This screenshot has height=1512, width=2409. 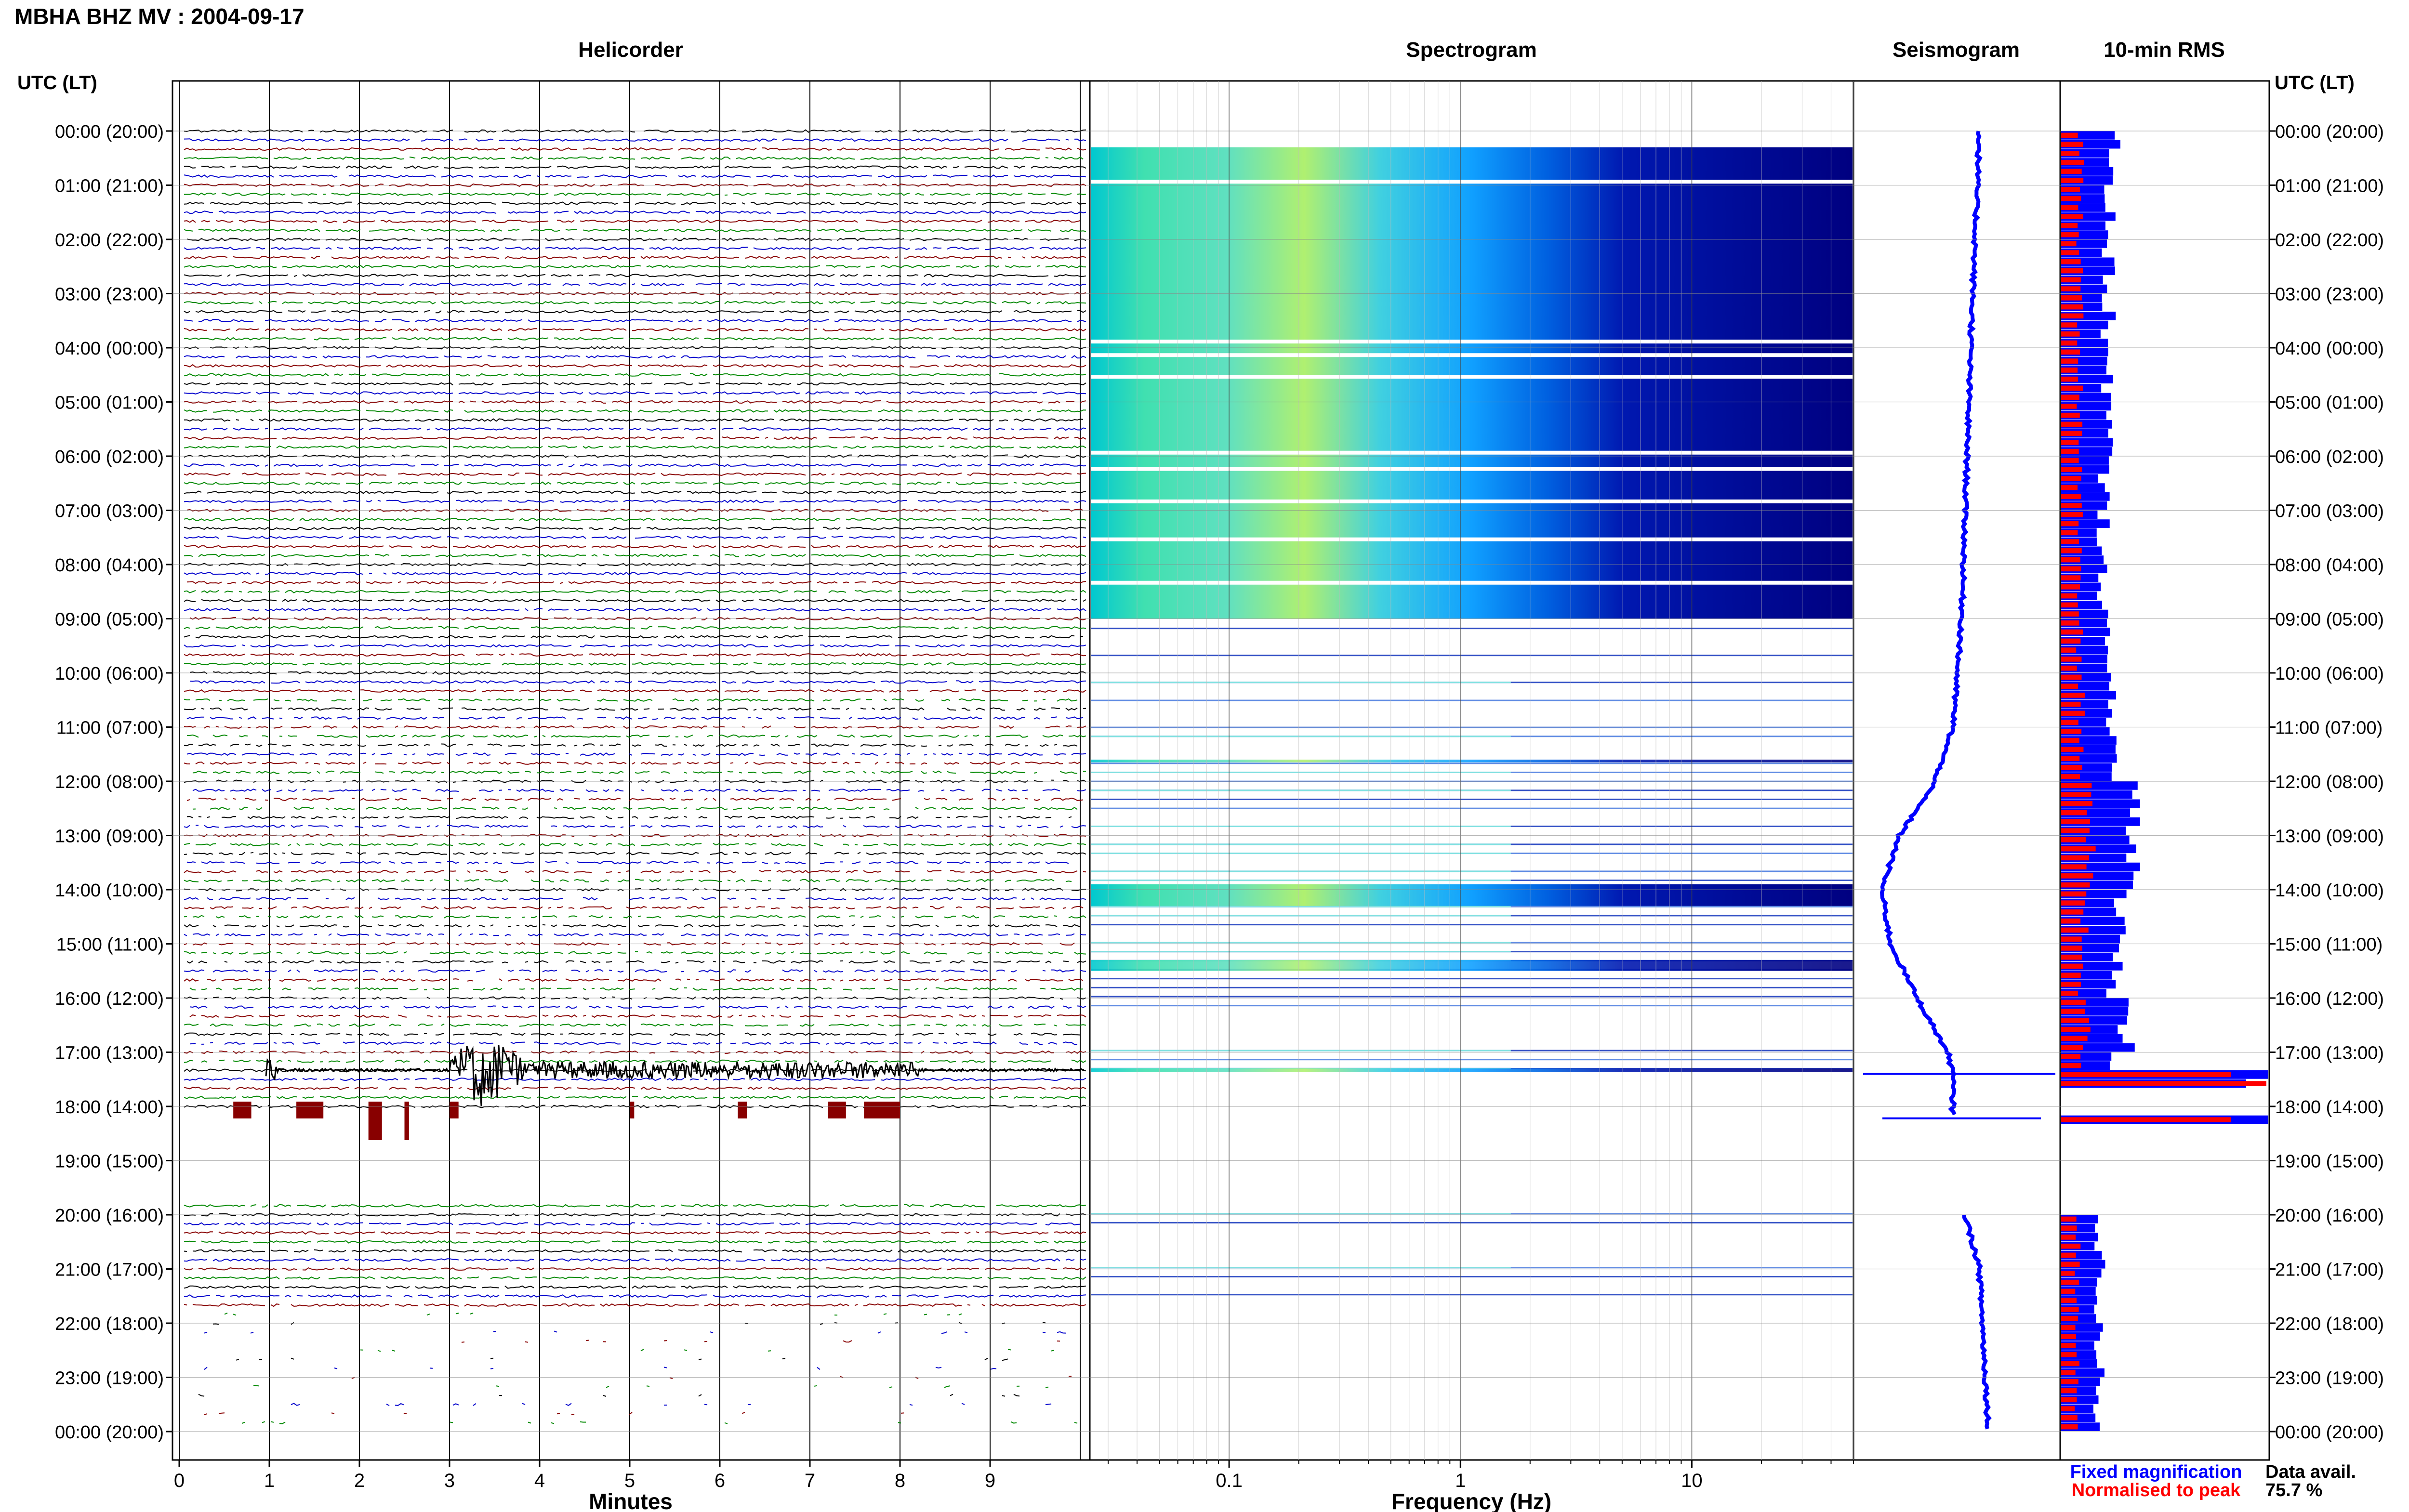 What do you see at coordinates (2329, 565) in the screenshot?
I see `time-label-right: 08:00 (04:00)` at bounding box center [2329, 565].